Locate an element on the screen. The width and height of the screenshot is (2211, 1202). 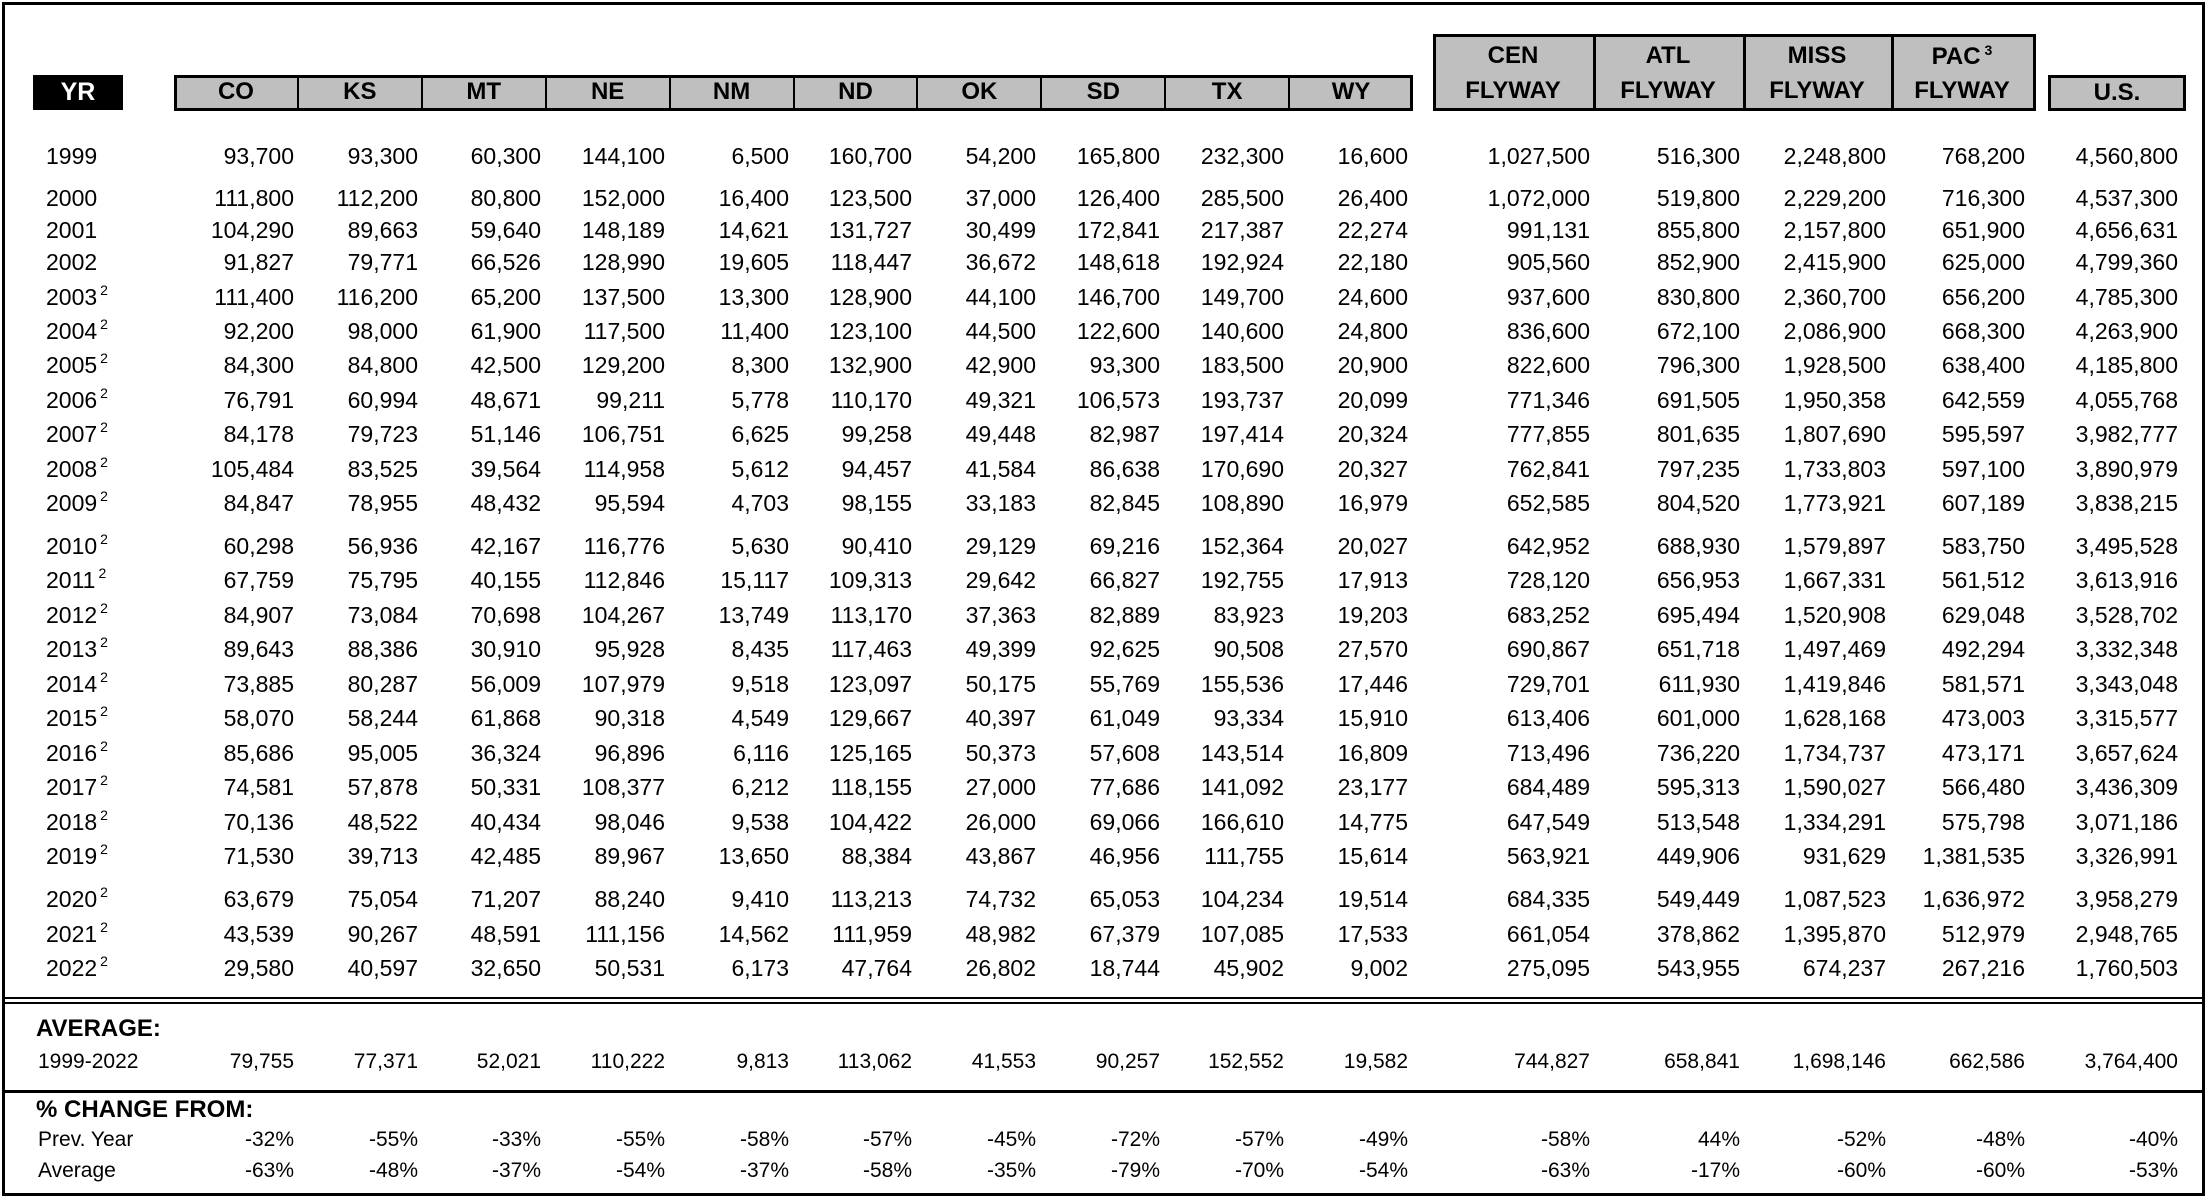
table-cell: 73,885 is located at coordinates (258, 684).